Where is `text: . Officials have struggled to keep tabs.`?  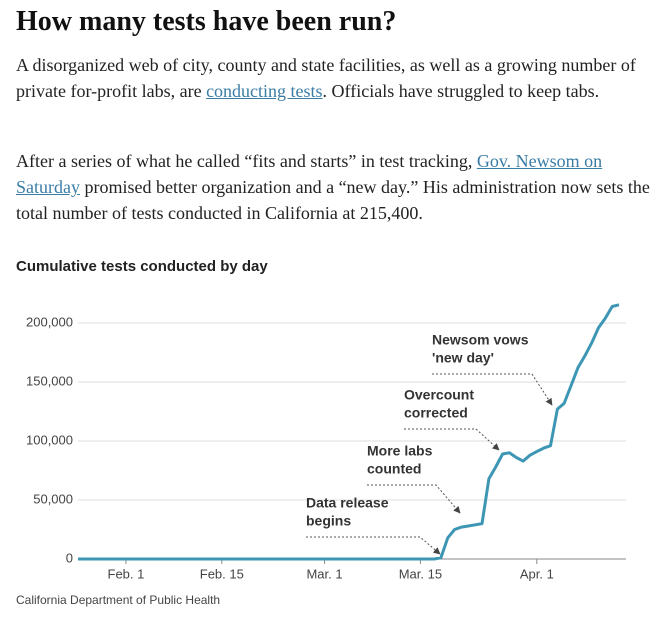 text: . Officials have struggled to keep tabs. is located at coordinates (461, 91).